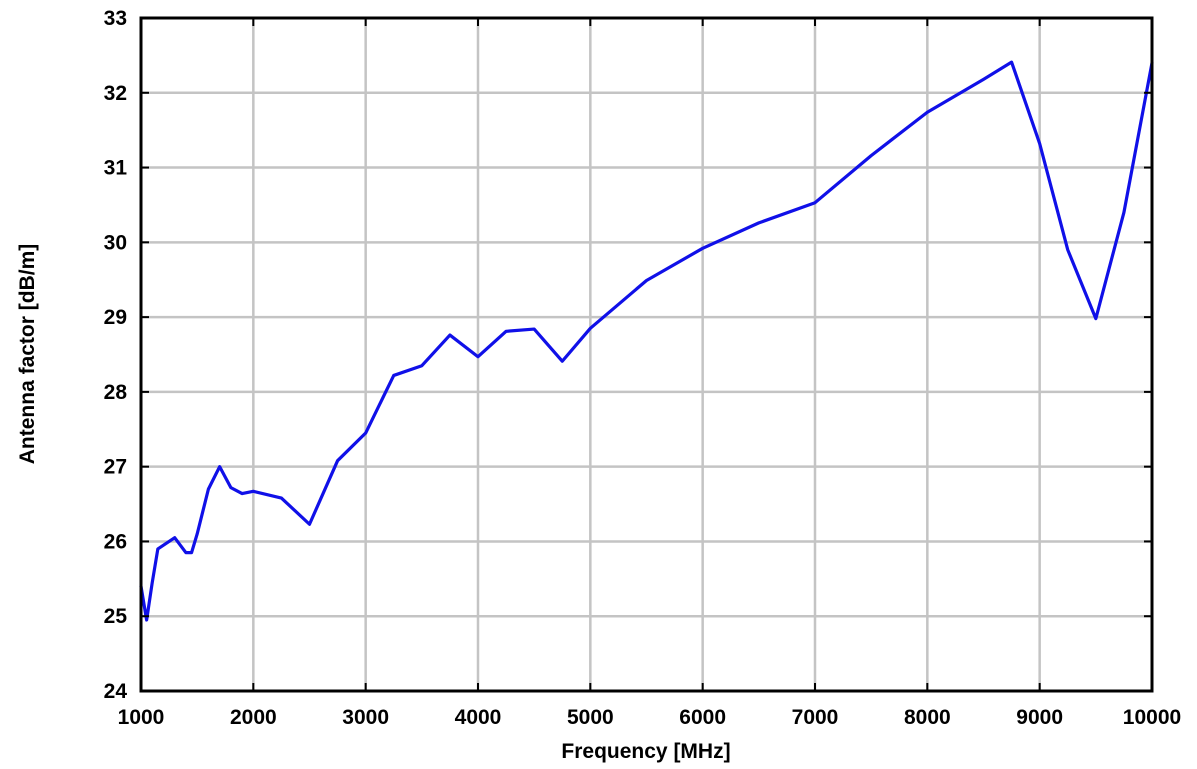  Describe the element at coordinates (253, 717) in the screenshot. I see `x-tick-label: 2000` at that location.